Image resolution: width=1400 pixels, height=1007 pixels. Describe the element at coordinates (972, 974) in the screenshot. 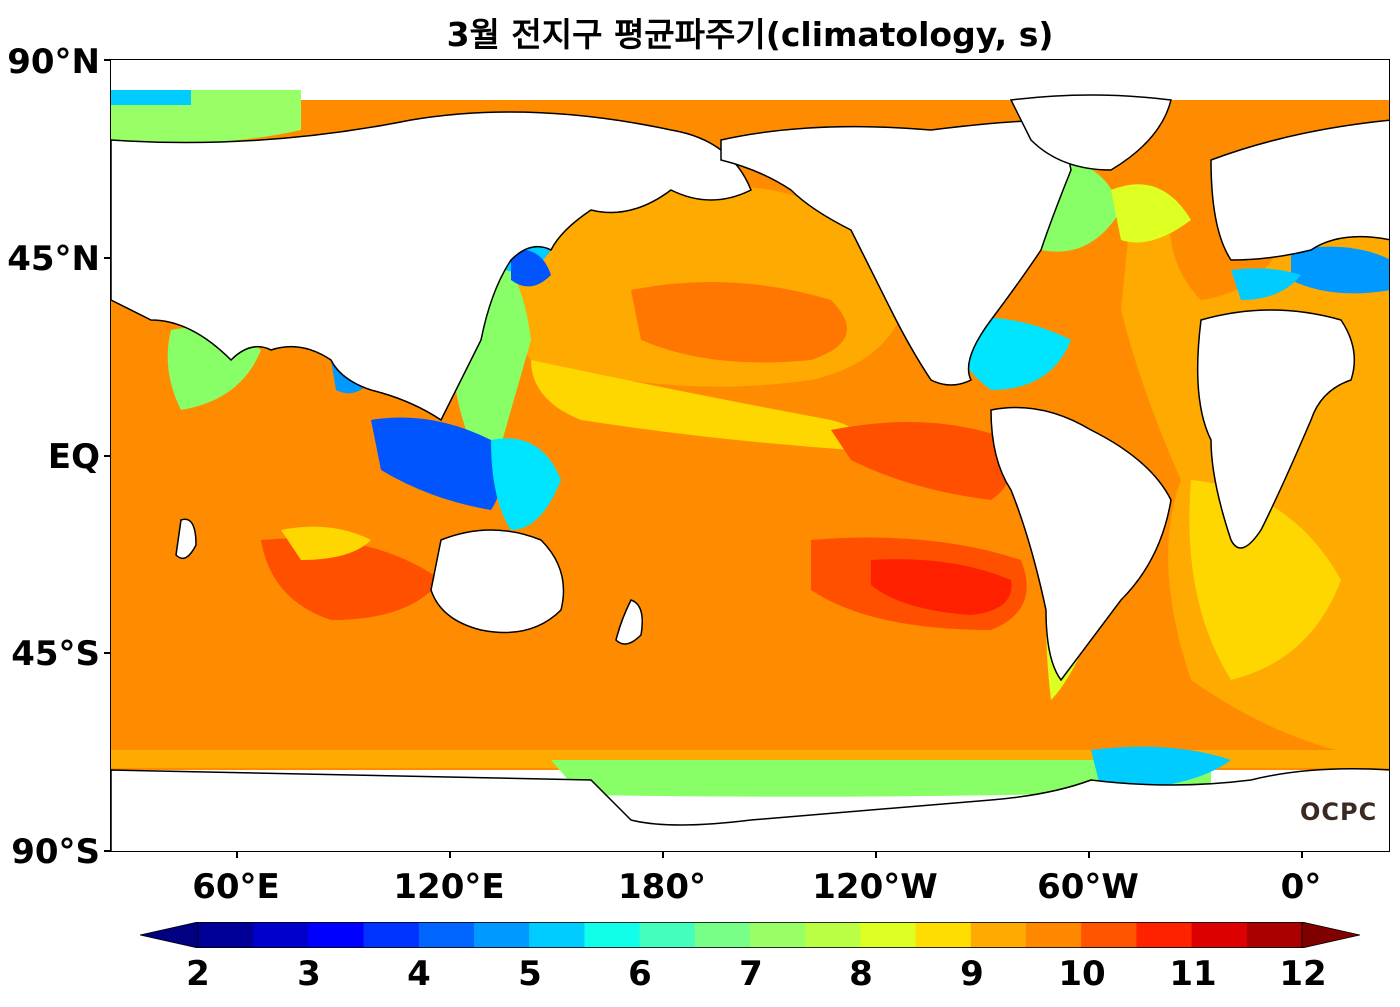

I see `colorbar-tick-label: 9` at that location.